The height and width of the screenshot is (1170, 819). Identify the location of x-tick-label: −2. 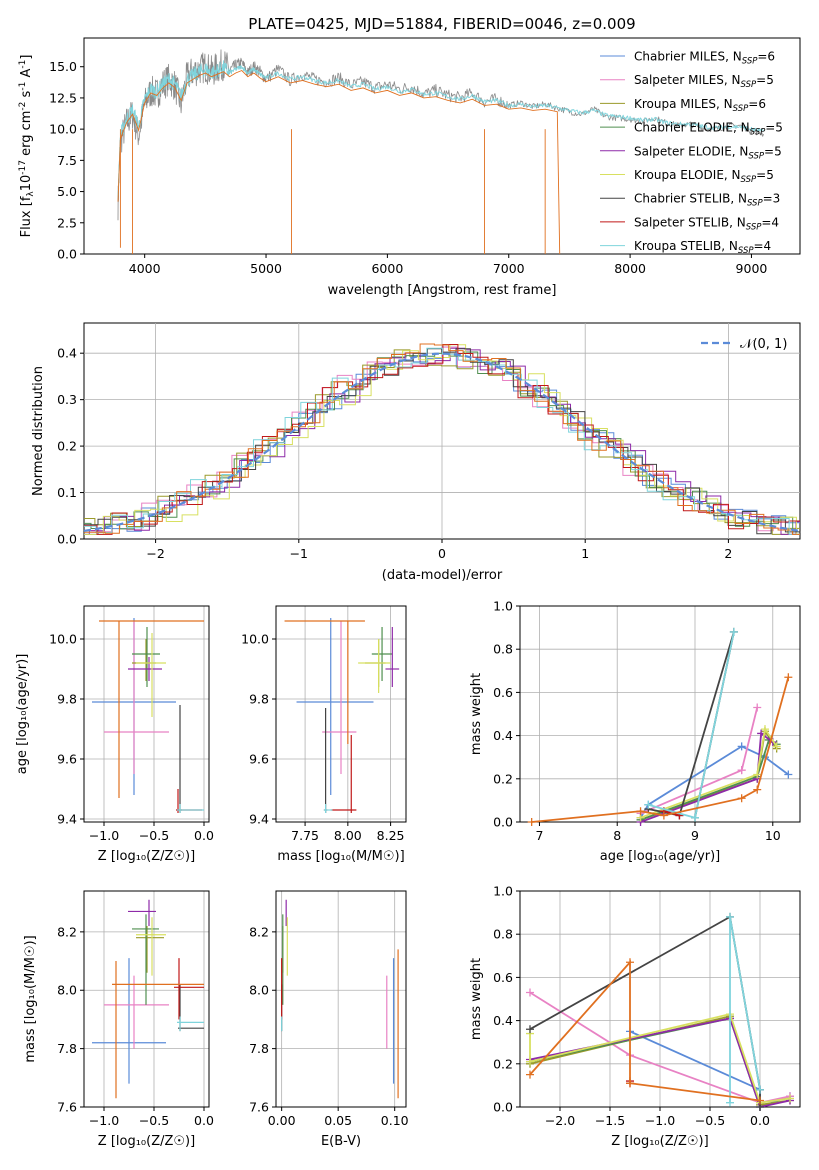
(155, 553).